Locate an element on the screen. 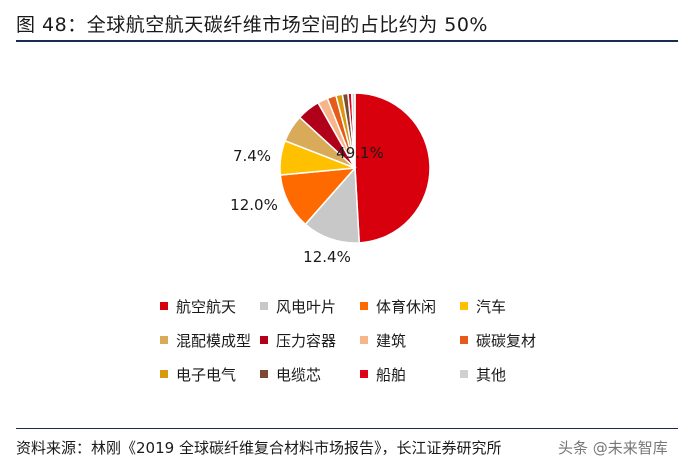  legend-label: 压力容器 is located at coordinates (306, 340).